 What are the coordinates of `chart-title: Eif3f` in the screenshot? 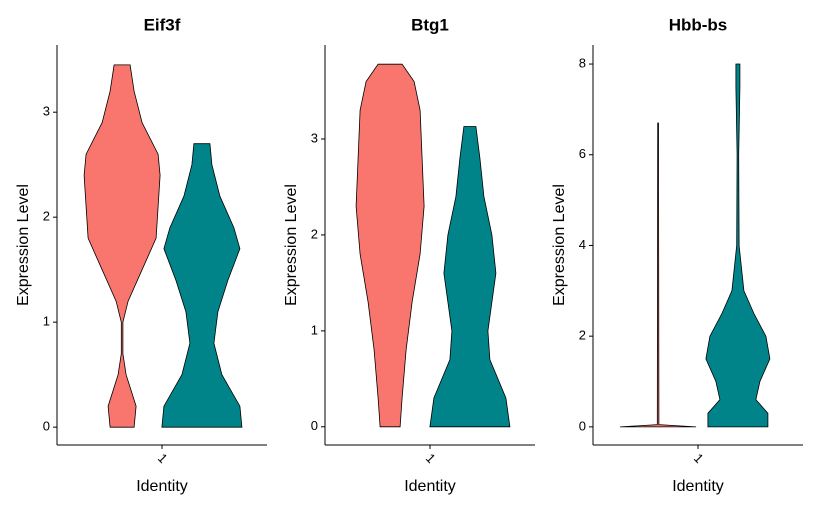 It's located at (162, 24).